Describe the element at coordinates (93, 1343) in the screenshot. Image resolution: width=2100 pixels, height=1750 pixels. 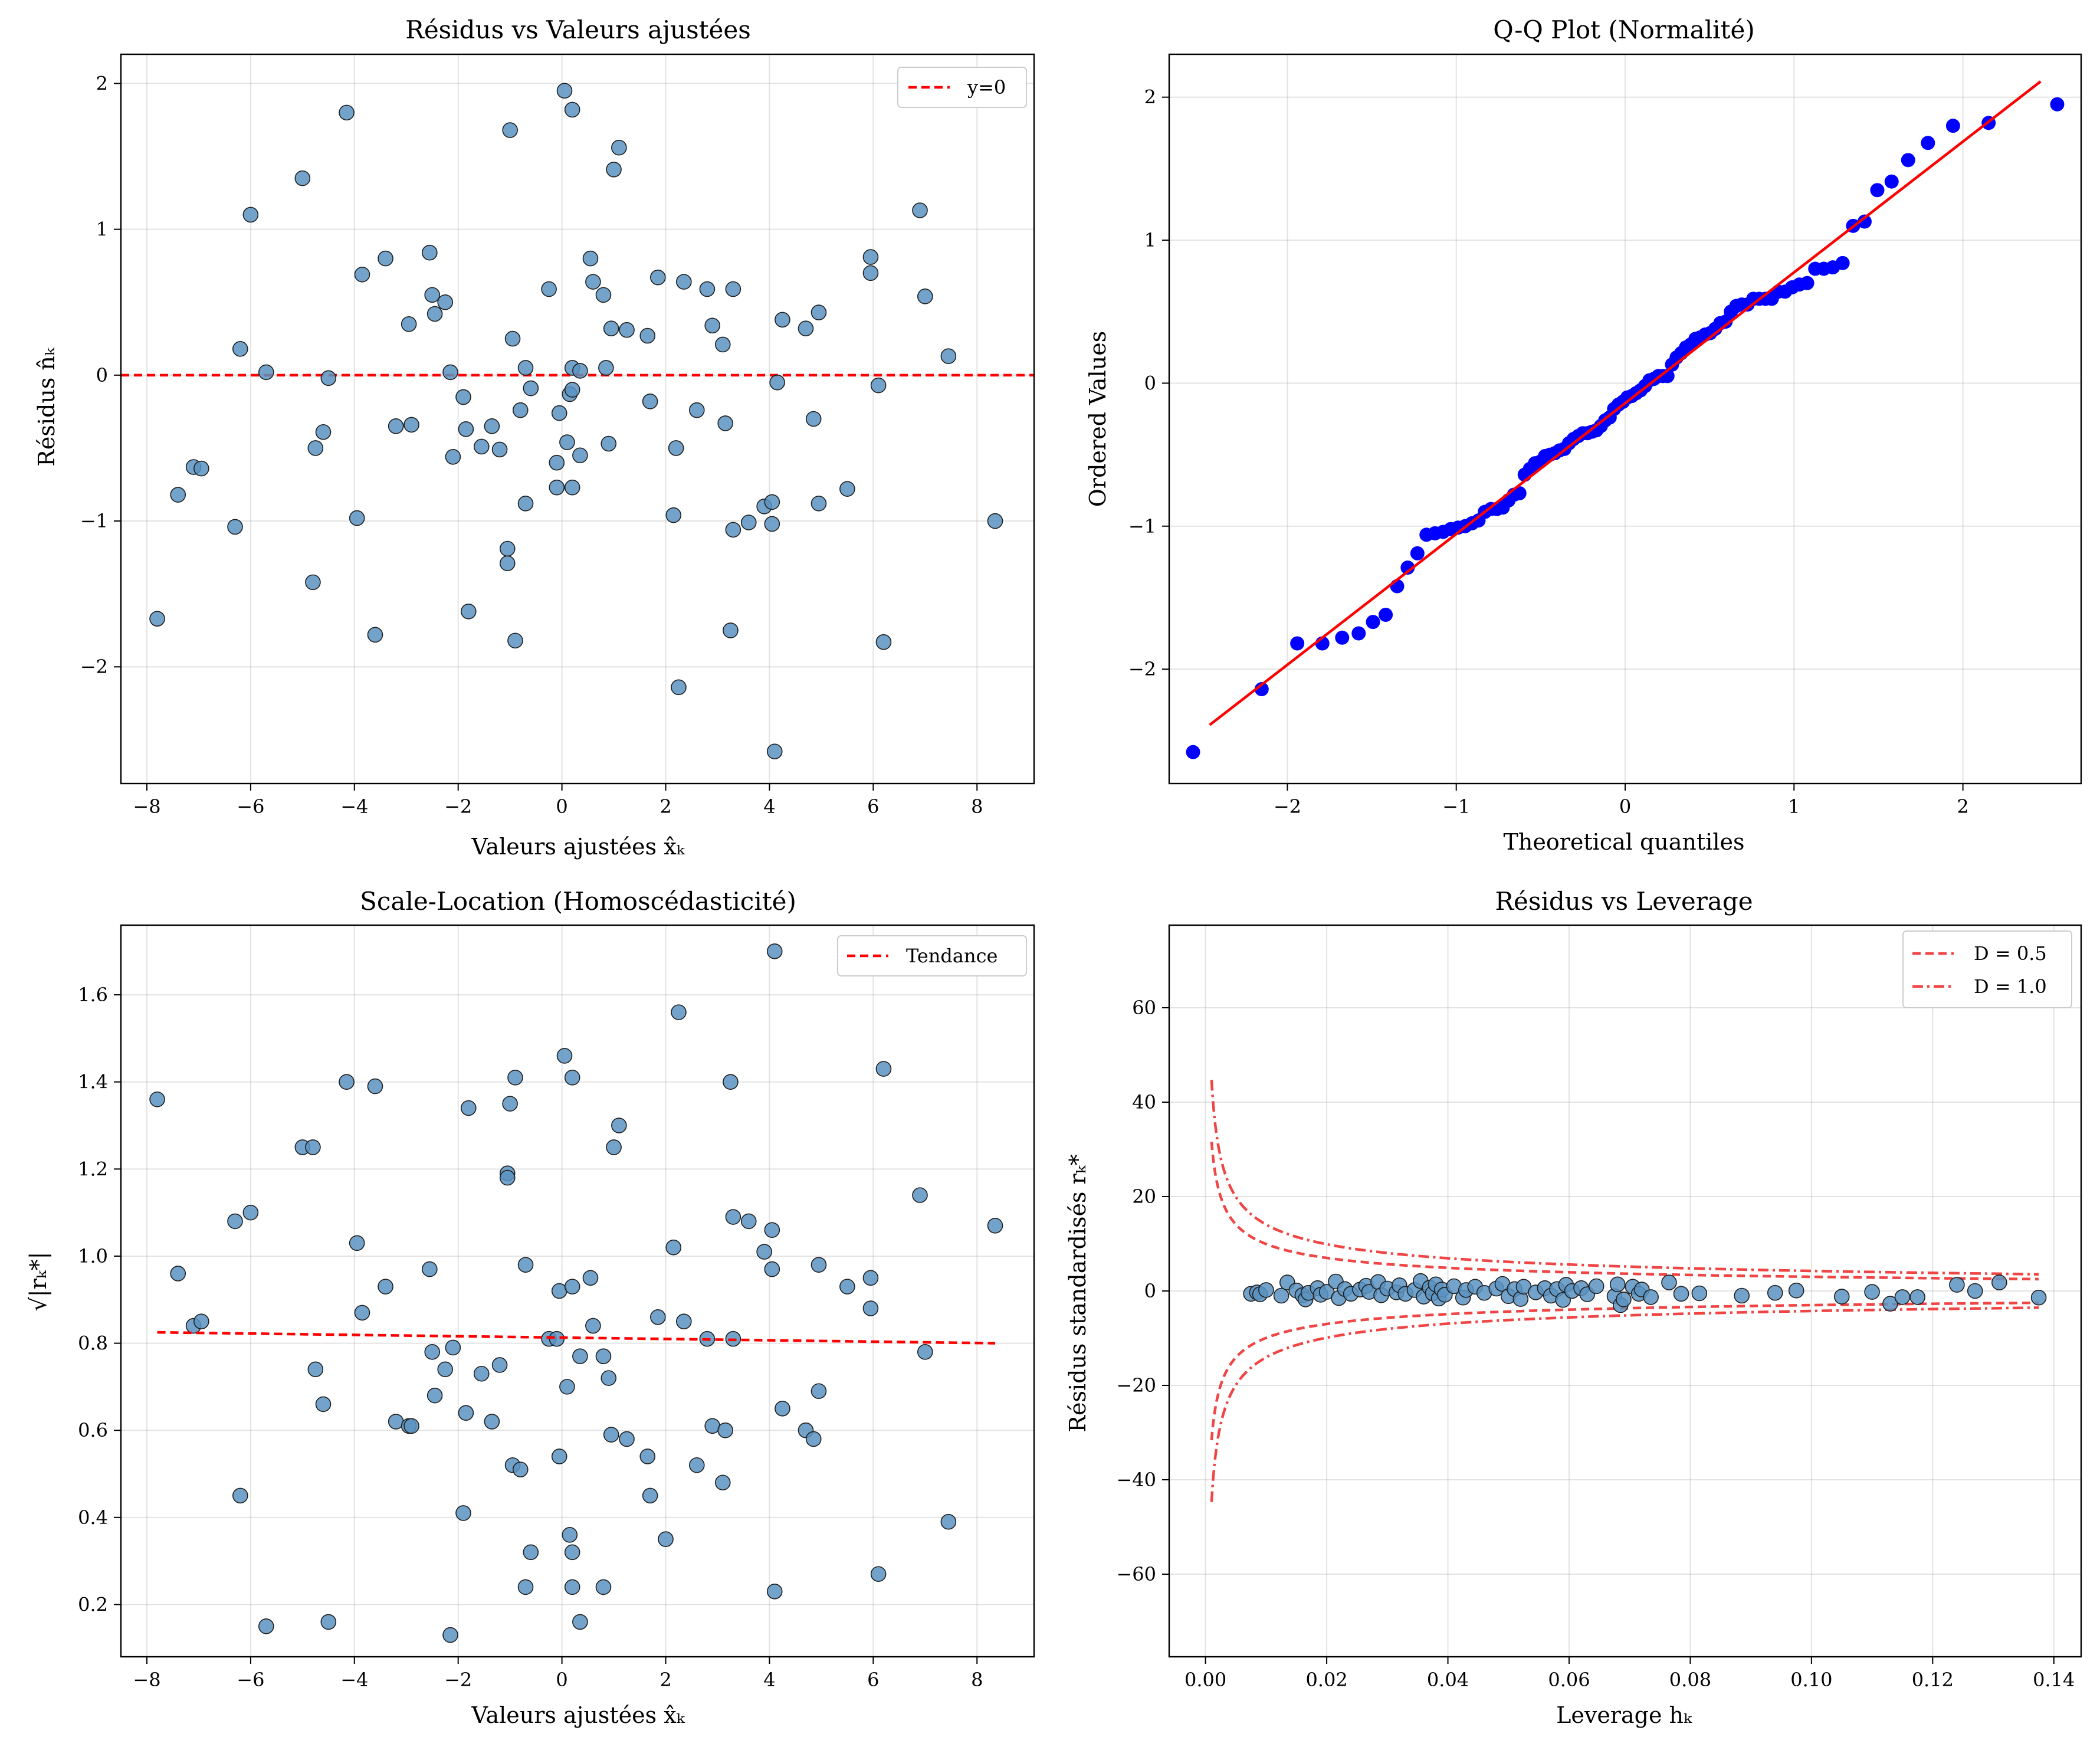
I see `y-tick-label: 0.8` at that location.